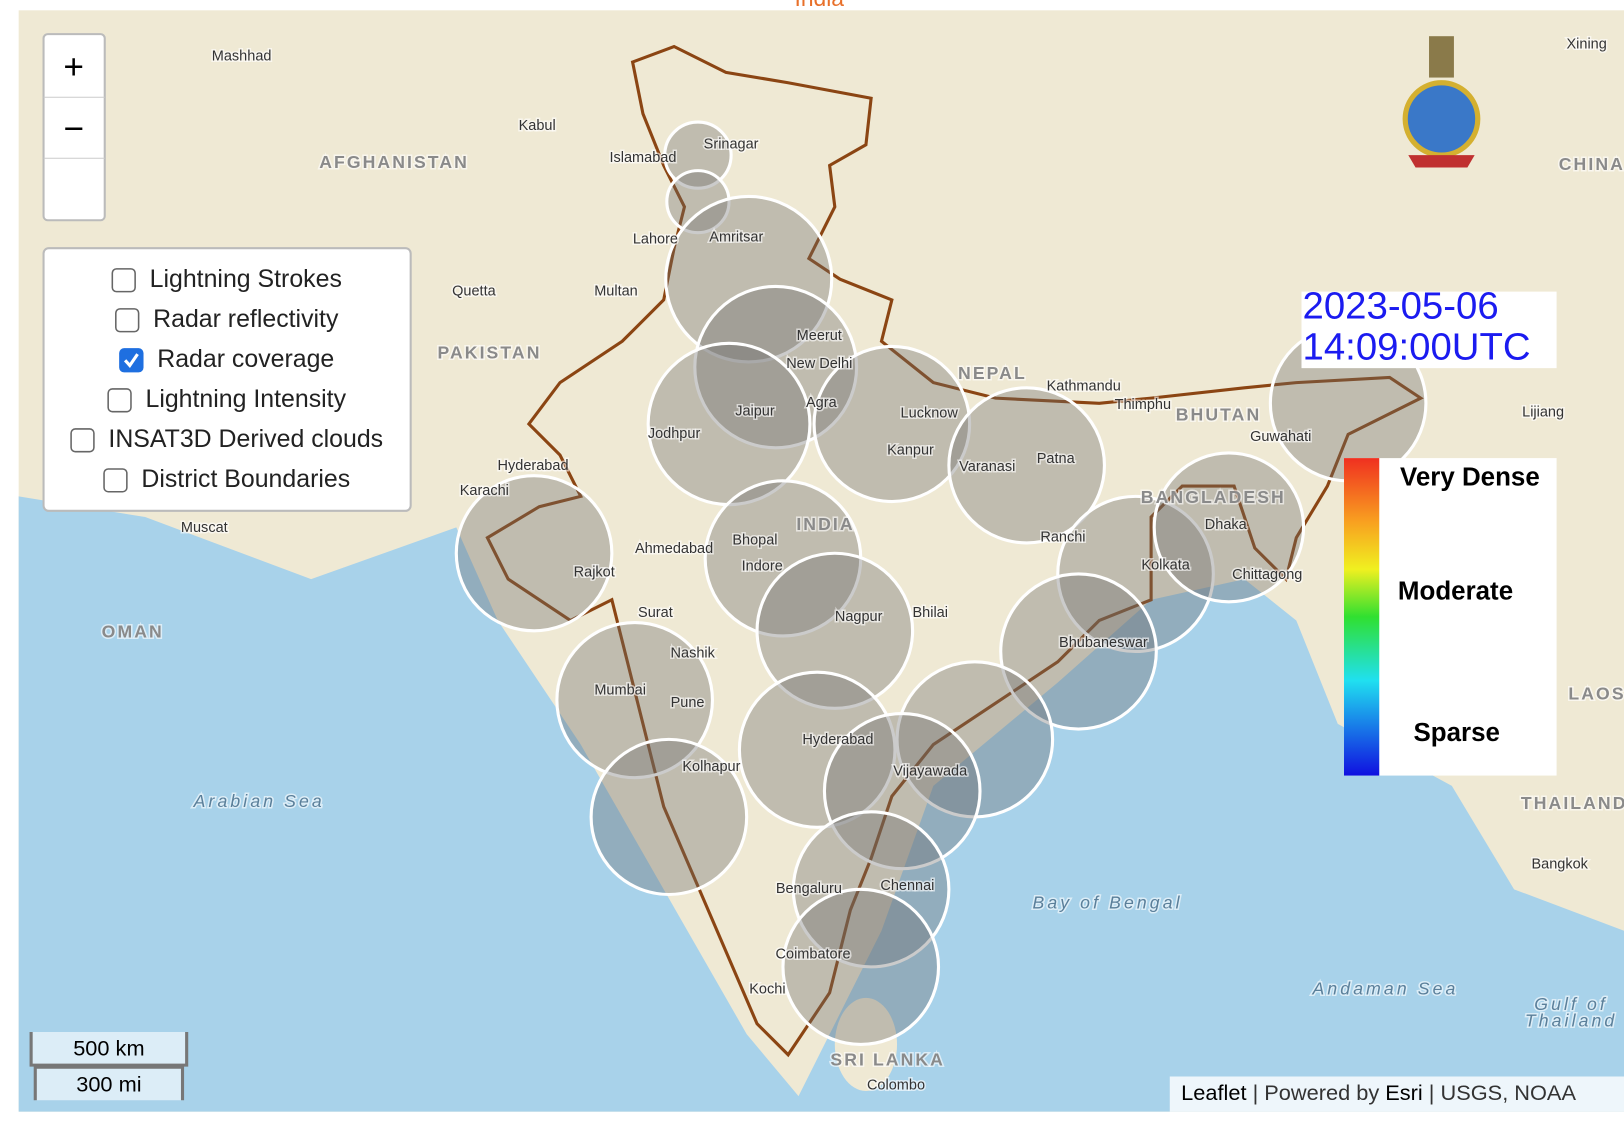 This screenshot has width=1624, height=1122. I want to click on place-label: Mumbai, so click(620, 691).